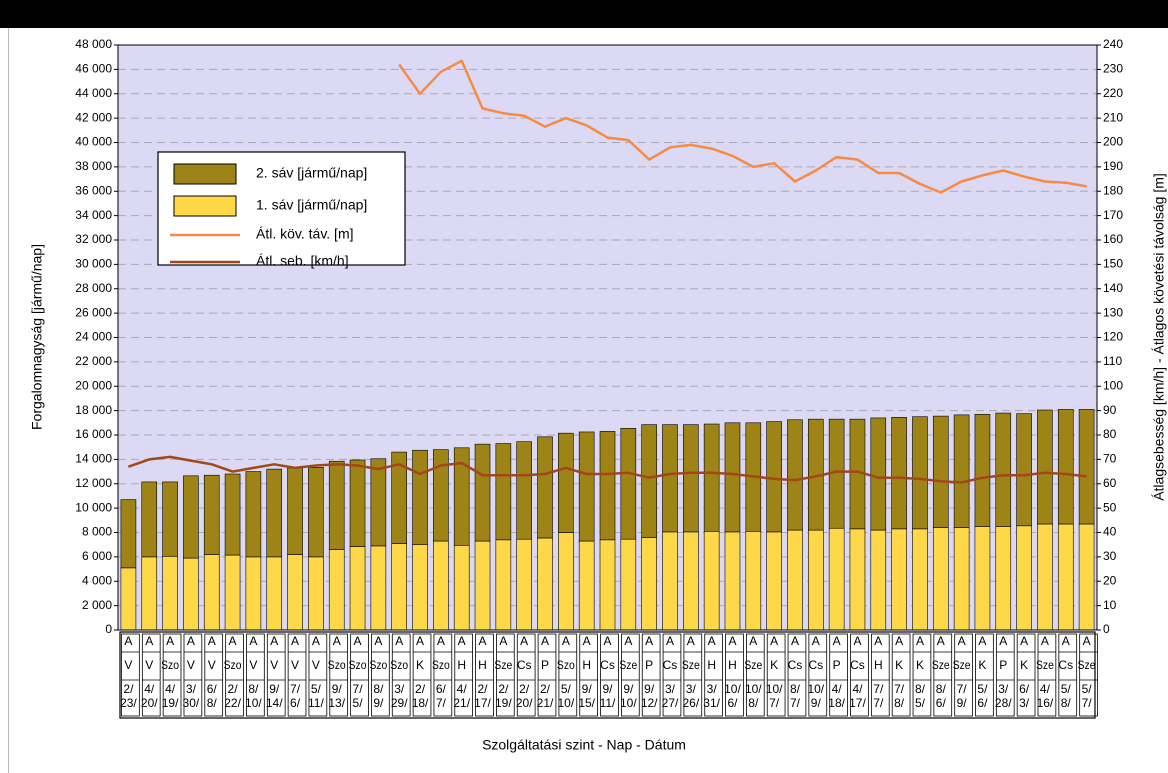  Describe the element at coordinates (302, 261) in the screenshot. I see `legend-label: Átl. seb. [km/h]` at that location.